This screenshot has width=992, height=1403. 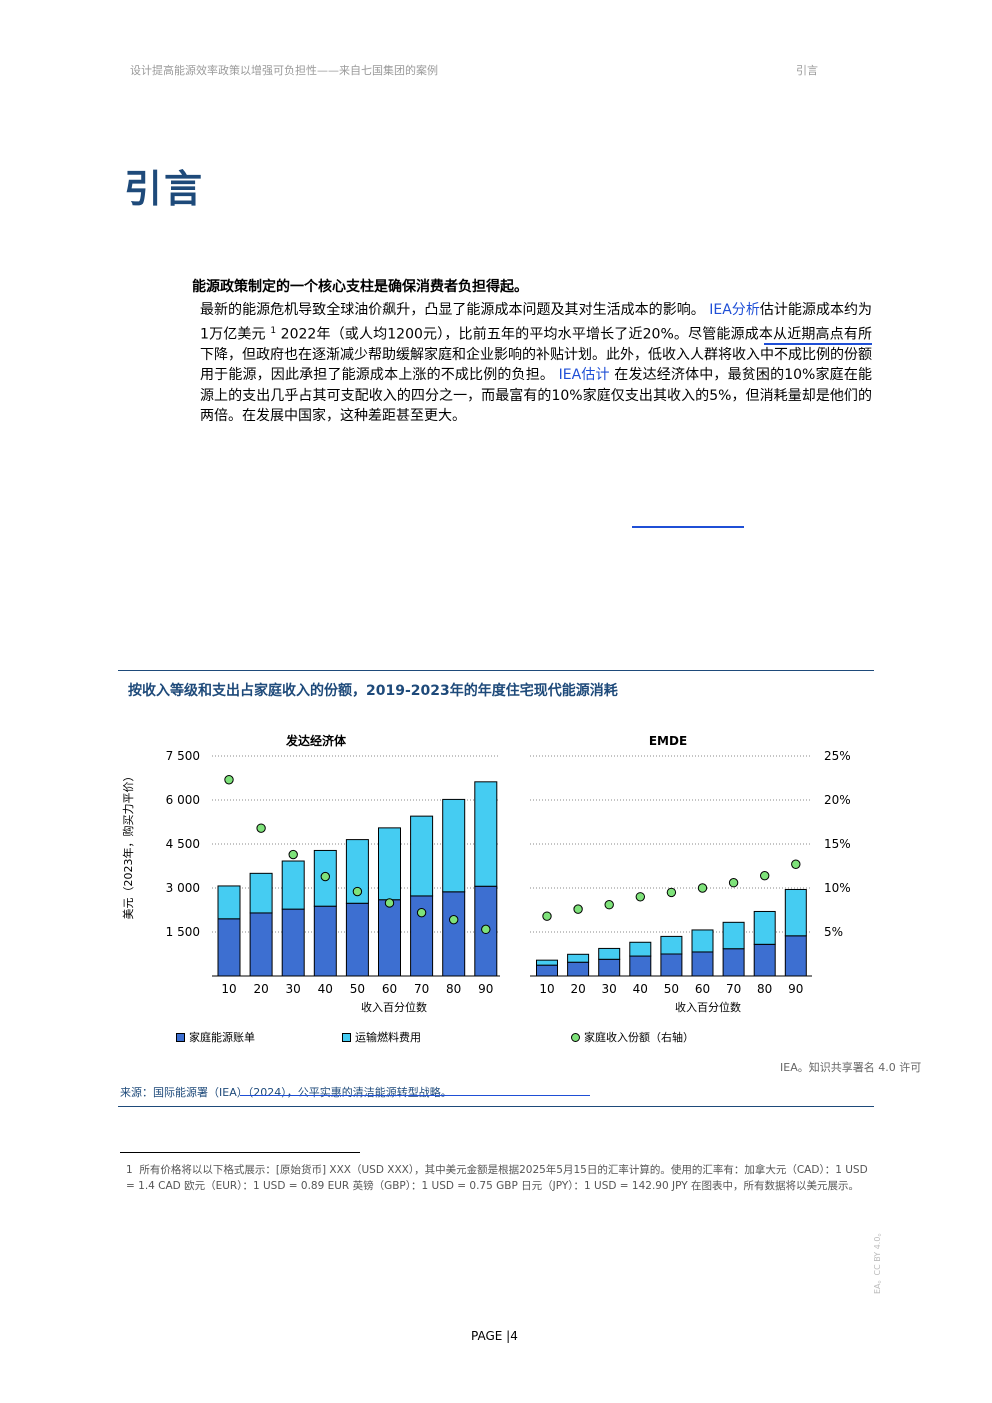 What do you see at coordinates (837, 888) in the screenshot?
I see `y2-tick-label: 10%` at bounding box center [837, 888].